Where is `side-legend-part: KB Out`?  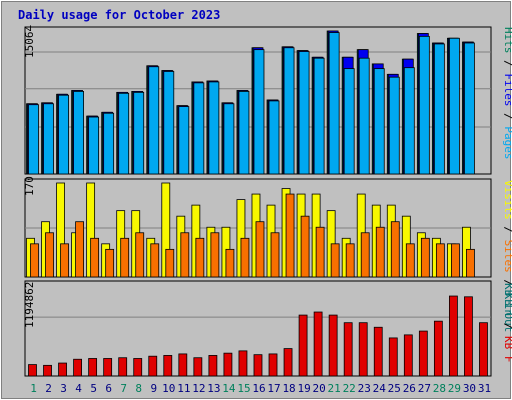
side-legend-part: KB Out is located at coordinates (507, 313).